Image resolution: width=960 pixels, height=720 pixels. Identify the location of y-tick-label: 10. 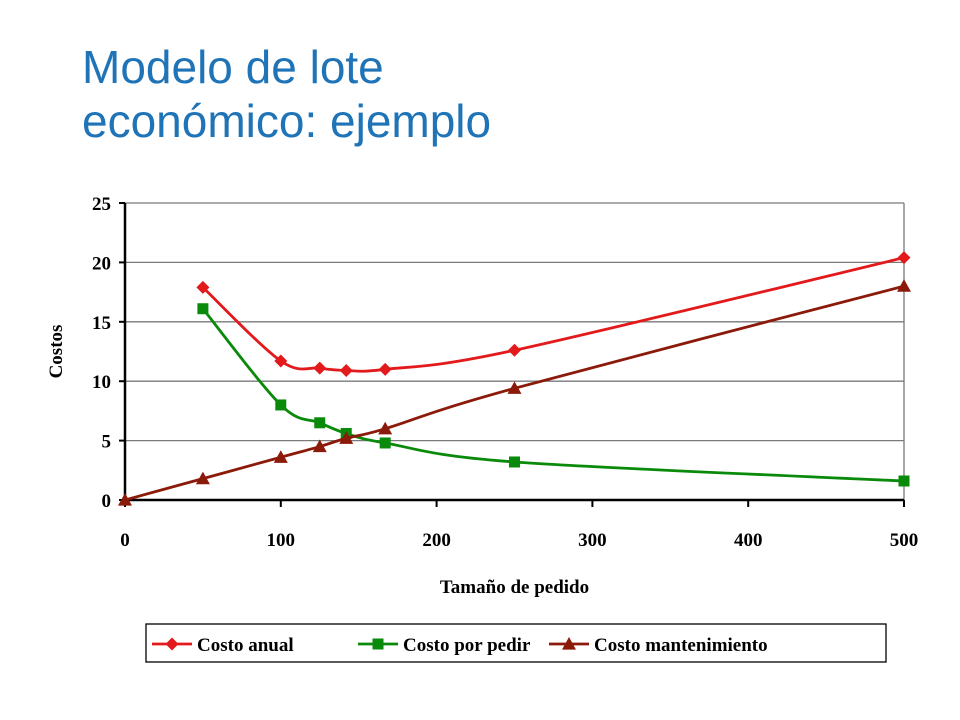
(101, 382).